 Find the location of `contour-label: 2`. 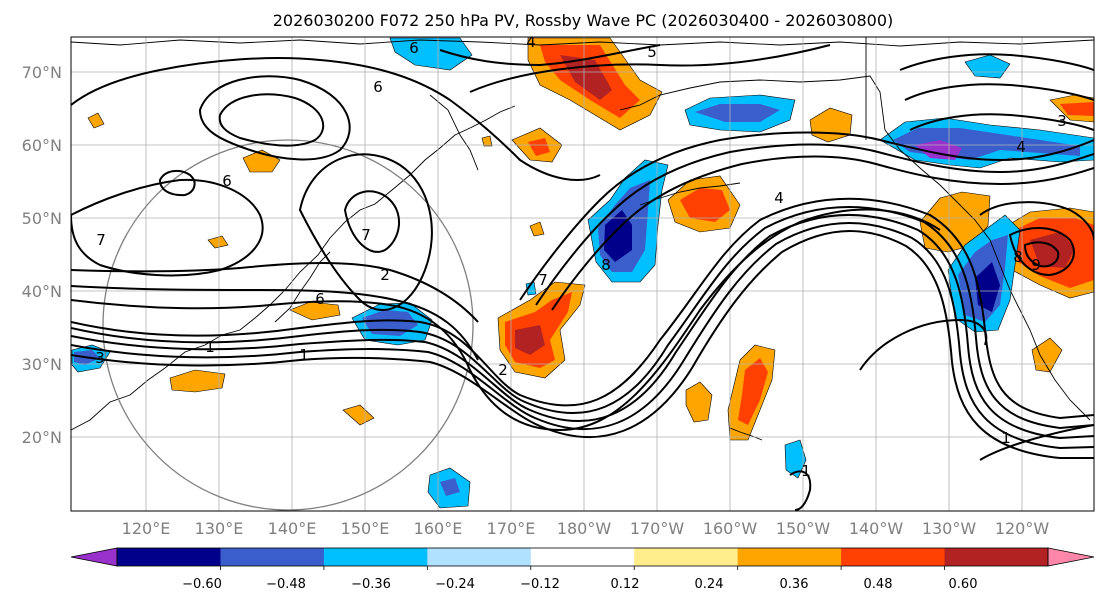

contour-label: 2 is located at coordinates (503, 370).